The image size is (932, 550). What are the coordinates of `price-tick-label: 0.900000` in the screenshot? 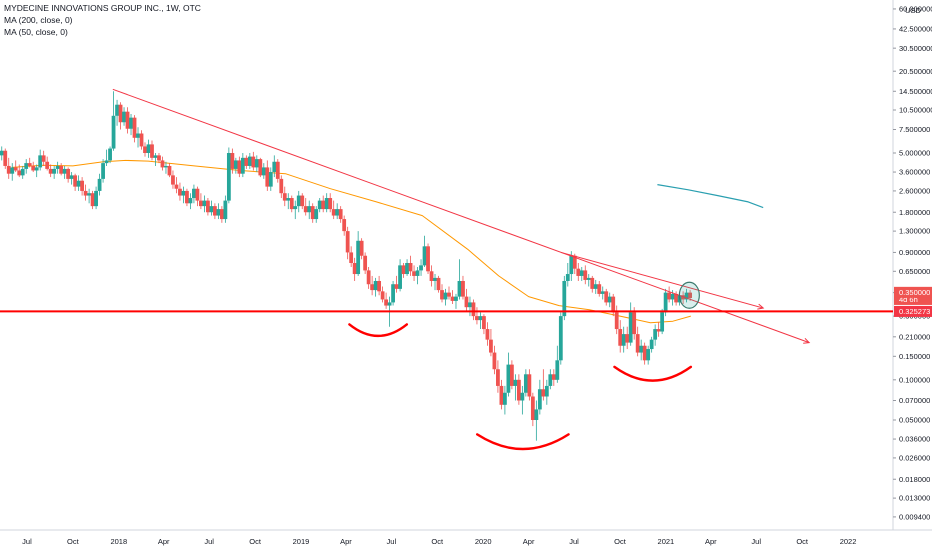 It's located at (914, 252).